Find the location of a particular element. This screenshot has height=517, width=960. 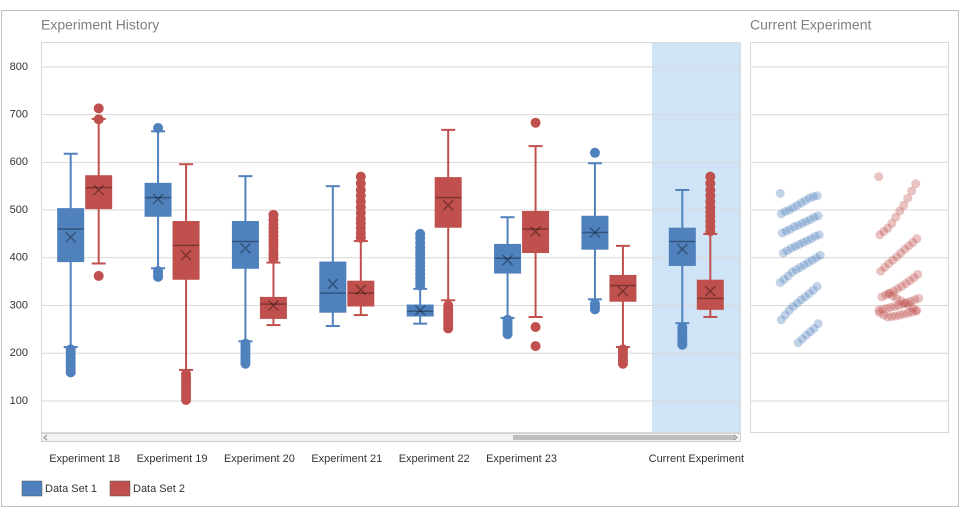

x-tick-label: Experiment 22 is located at coordinates (434, 459).